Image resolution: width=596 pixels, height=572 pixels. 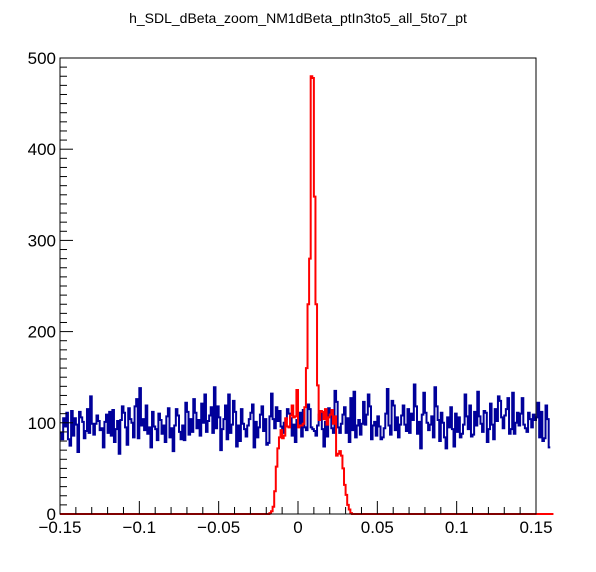 I want to click on y-tick-label: 500, so click(x=42, y=58).